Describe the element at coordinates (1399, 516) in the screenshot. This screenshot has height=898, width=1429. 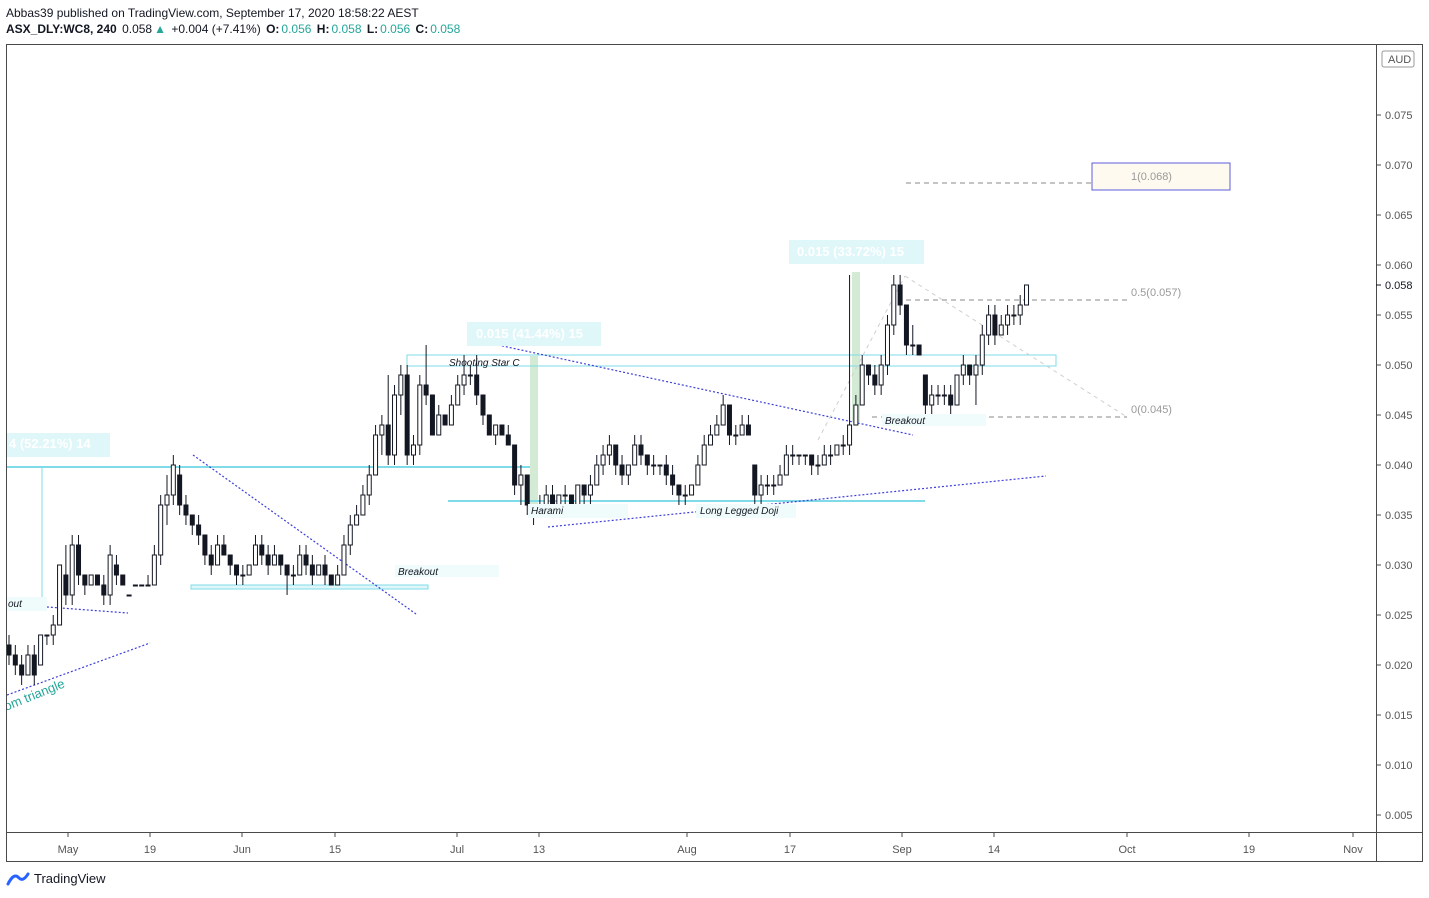
I see `price-tick-label: 0.035` at that location.